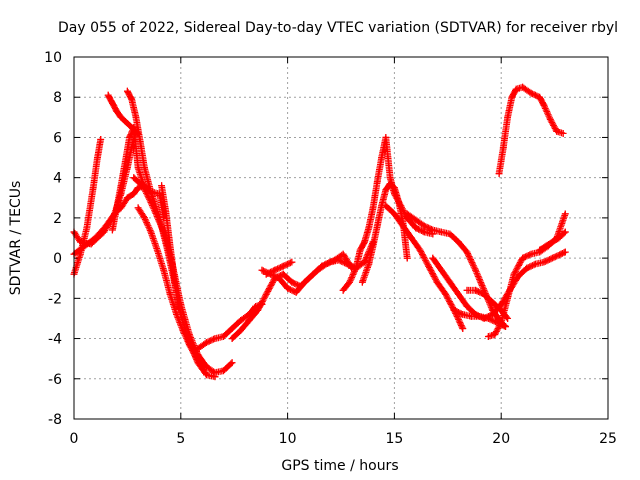 This screenshot has width=640, height=480. Describe the element at coordinates (55, 380) in the screenshot. I see `y-tick-label: -6` at that location.